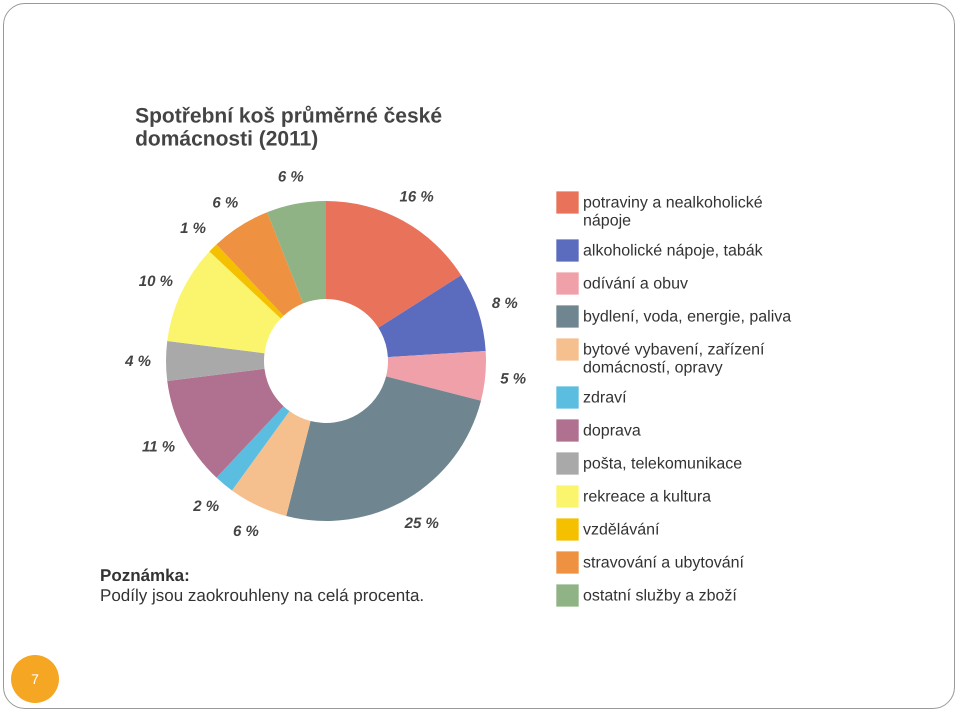 The width and height of the screenshot is (960, 714). Describe the element at coordinates (193, 229) in the screenshot. I see `data-label: 1 %` at that location.